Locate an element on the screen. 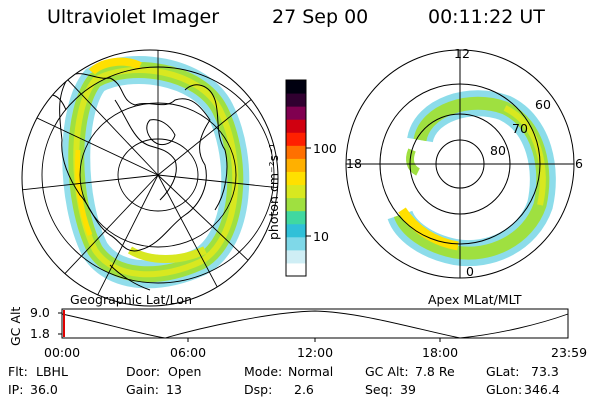 Image resolution: width=600 pixels, height=400 pixels. seq-label: Seq: is located at coordinates (379, 389).